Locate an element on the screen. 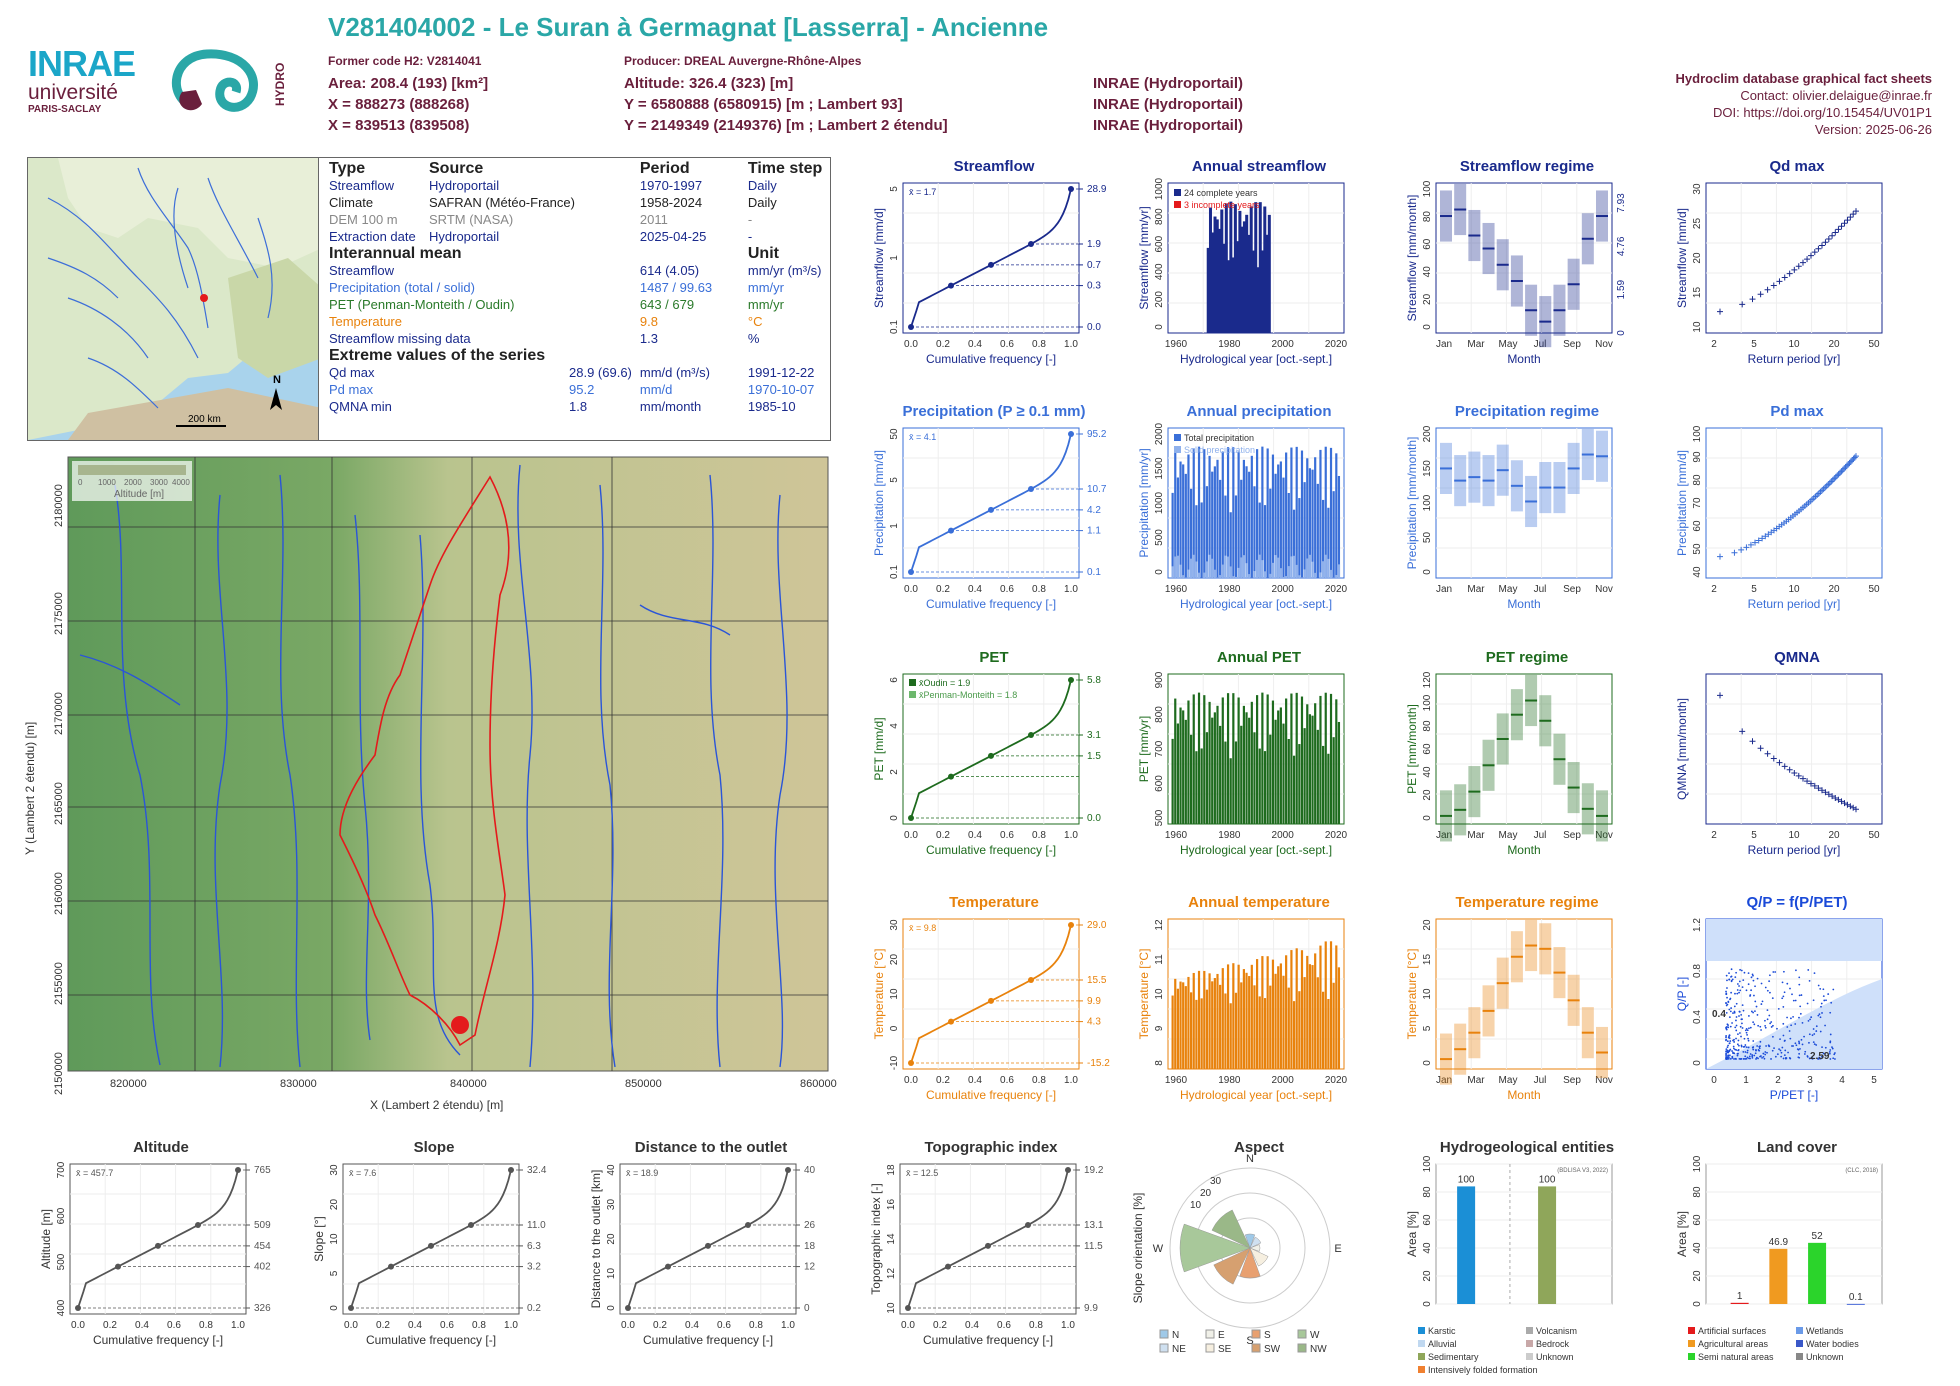 The image size is (1960, 1386). y-tick-label: 40 is located at coordinates (1697, 1248).